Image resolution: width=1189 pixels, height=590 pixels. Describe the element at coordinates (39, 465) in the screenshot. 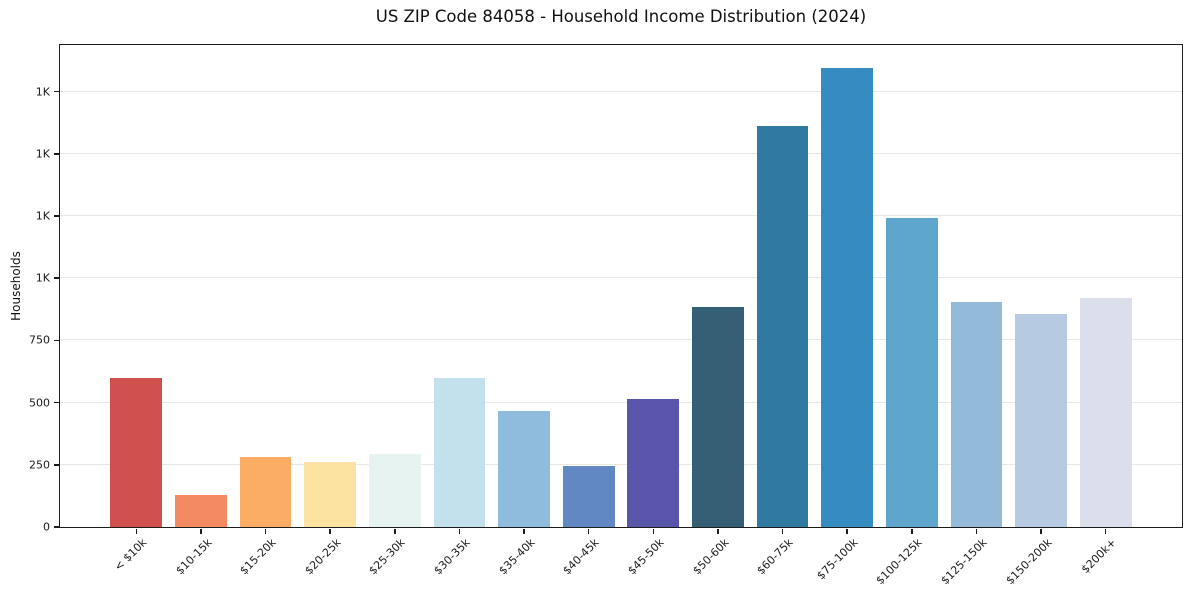

I see `y-tick-label-1: 250` at that location.